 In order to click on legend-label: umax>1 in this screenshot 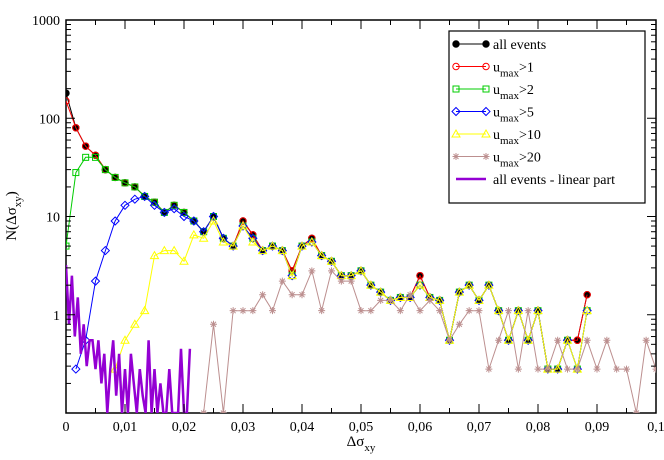, I will do `click(513, 70)`.